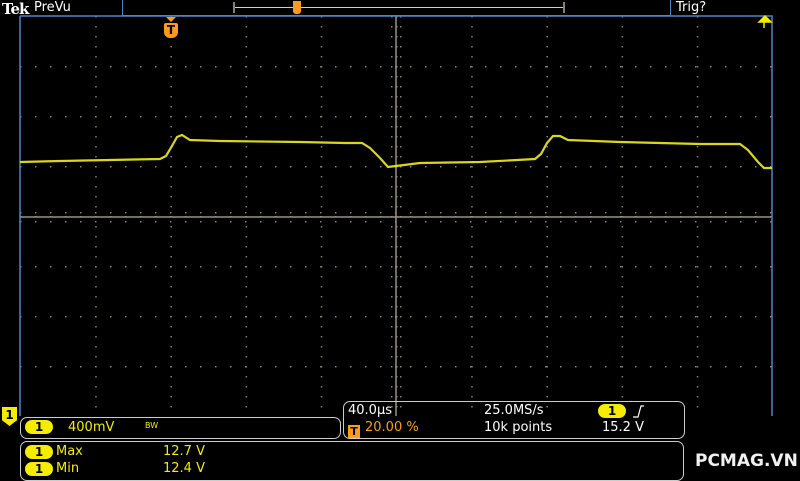 The image size is (800, 481). What do you see at coordinates (297, 7) in the screenshot?
I see `timeline-trigger-icon` at bounding box center [297, 7].